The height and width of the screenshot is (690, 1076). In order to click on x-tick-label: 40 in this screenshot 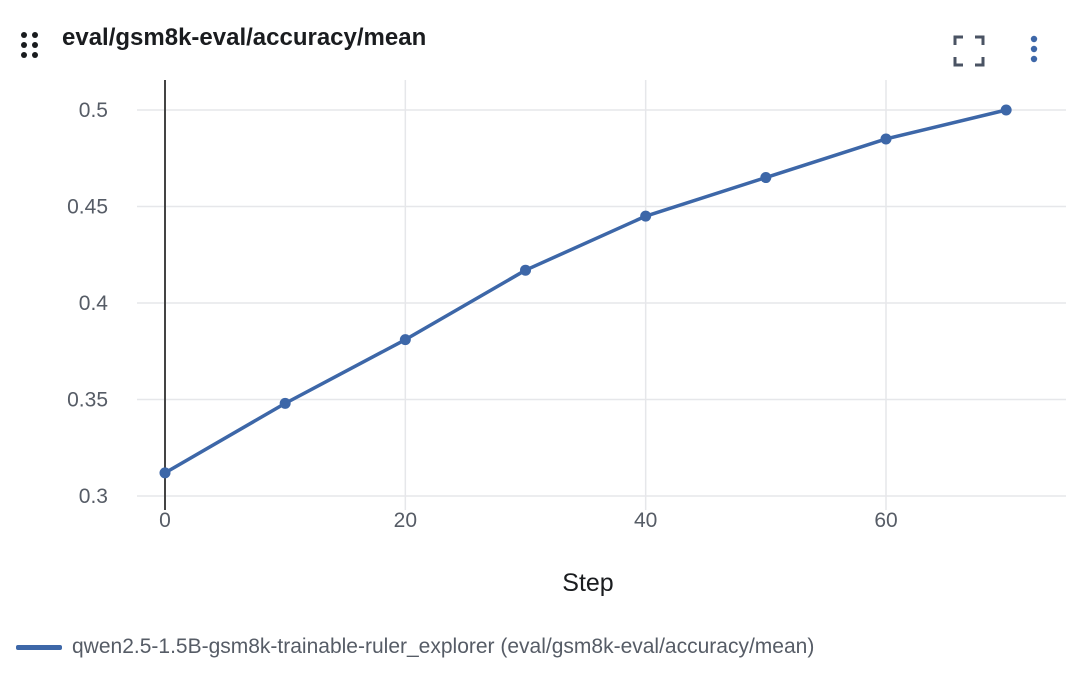, I will do `click(645, 520)`.